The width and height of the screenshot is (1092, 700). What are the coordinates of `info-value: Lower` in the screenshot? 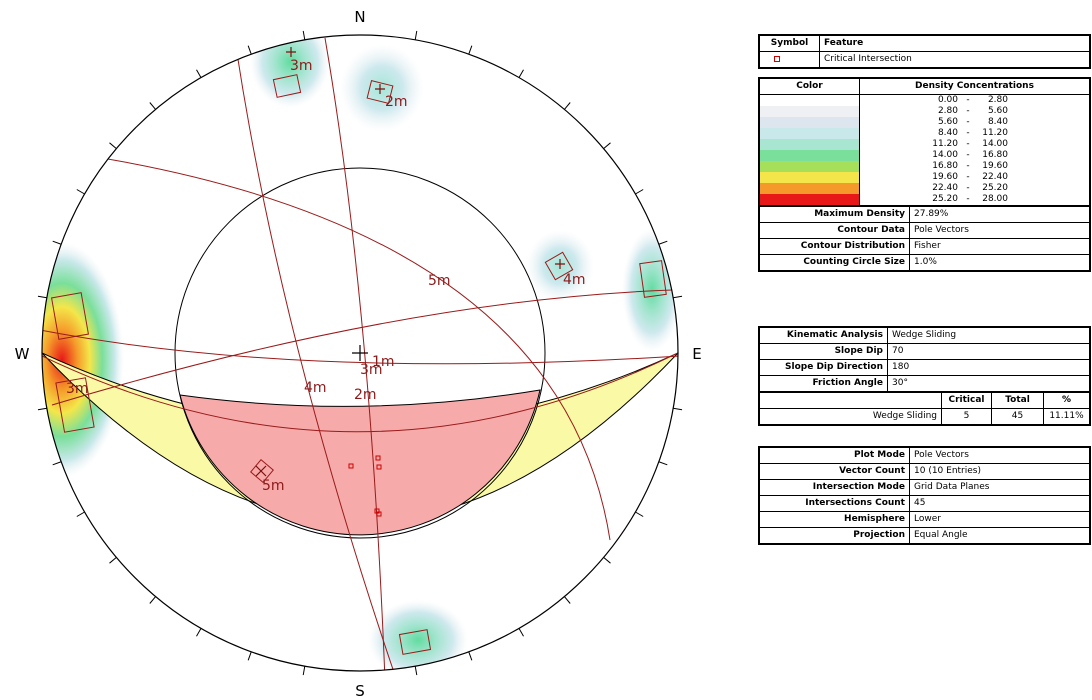 It's located at (999, 519).